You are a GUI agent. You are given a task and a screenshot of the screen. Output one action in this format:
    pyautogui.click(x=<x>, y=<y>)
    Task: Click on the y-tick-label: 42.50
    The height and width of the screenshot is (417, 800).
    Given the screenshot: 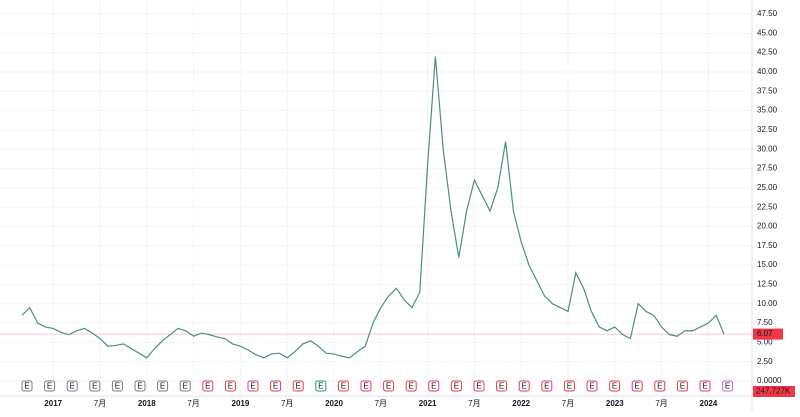 What is the action you would take?
    pyautogui.click(x=767, y=52)
    